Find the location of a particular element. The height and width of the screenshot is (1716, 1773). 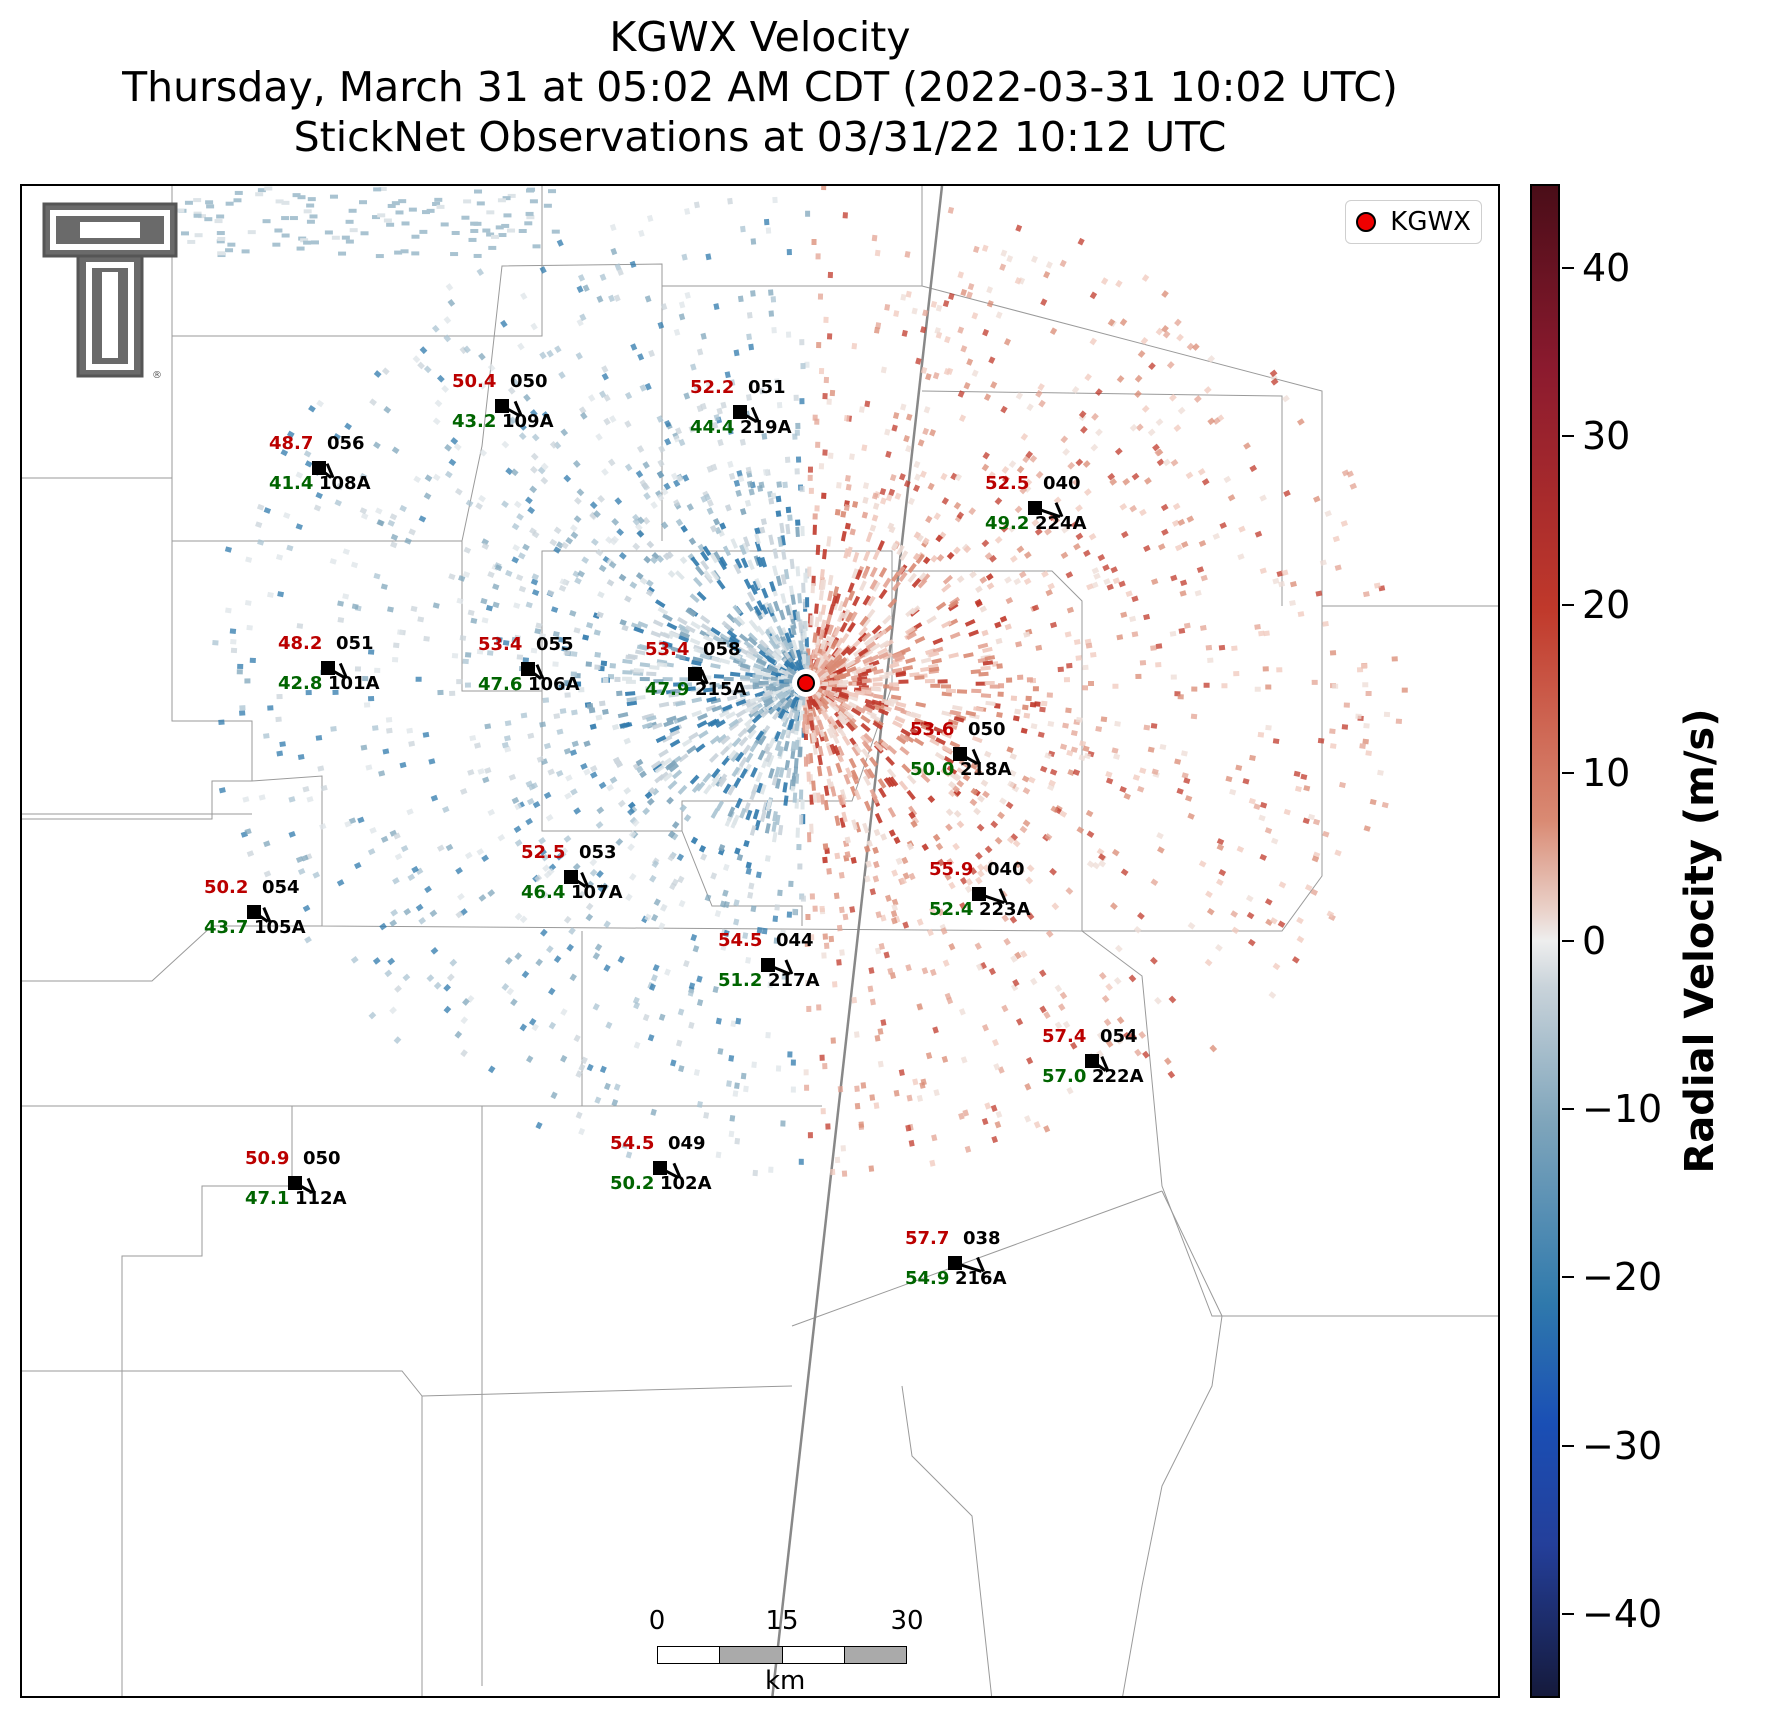

station-106A: 53.4 055 47.6 106A is located at coordinates (578, 689).